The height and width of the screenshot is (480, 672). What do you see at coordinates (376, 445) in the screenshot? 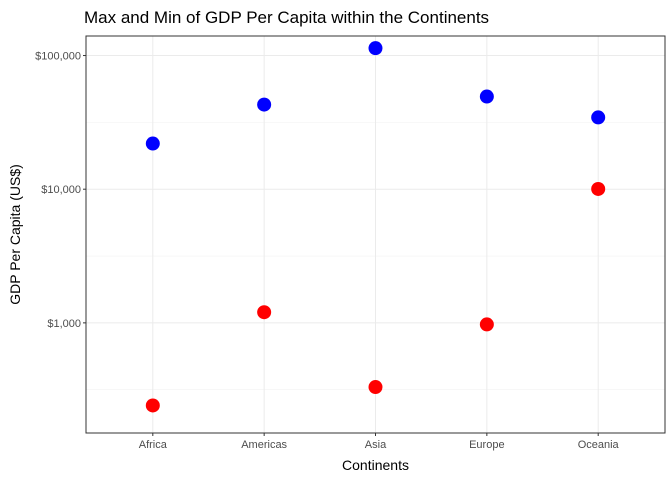
I see `x-tick-label: Asia` at bounding box center [376, 445].